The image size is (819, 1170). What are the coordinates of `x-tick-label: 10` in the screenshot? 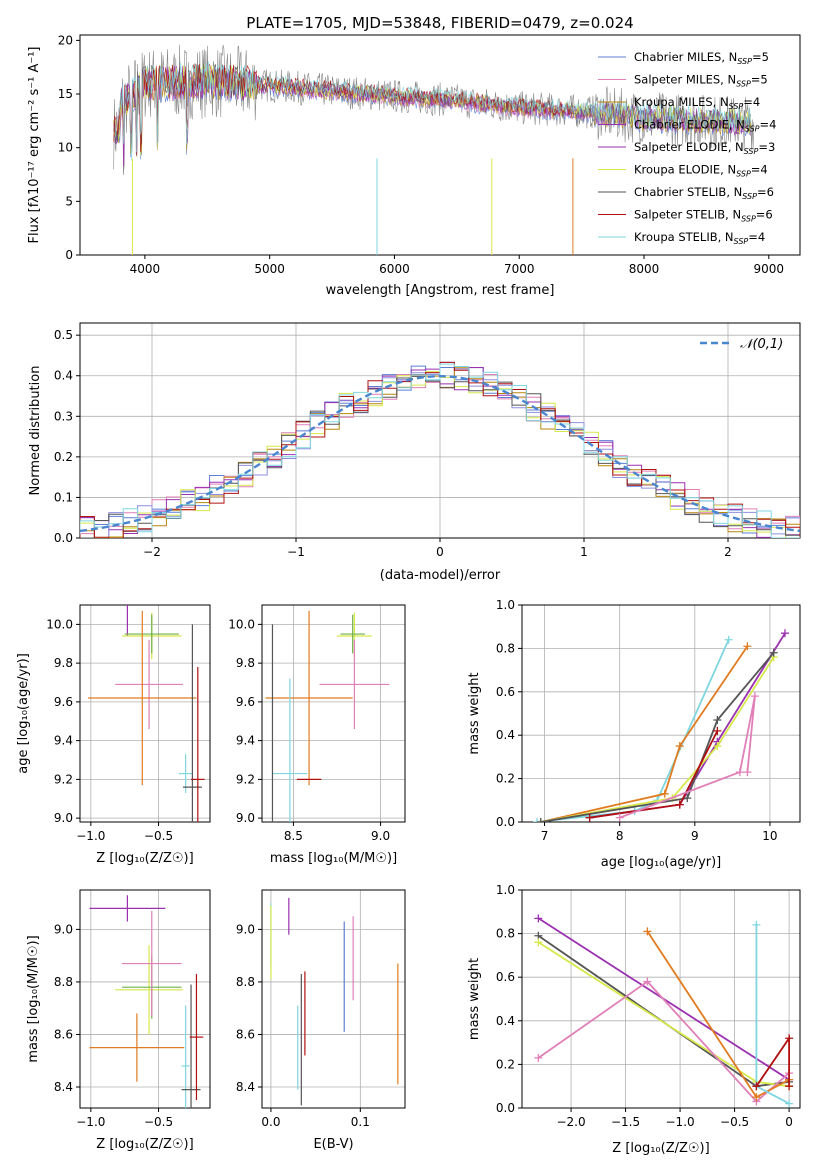 It's located at (769, 836).